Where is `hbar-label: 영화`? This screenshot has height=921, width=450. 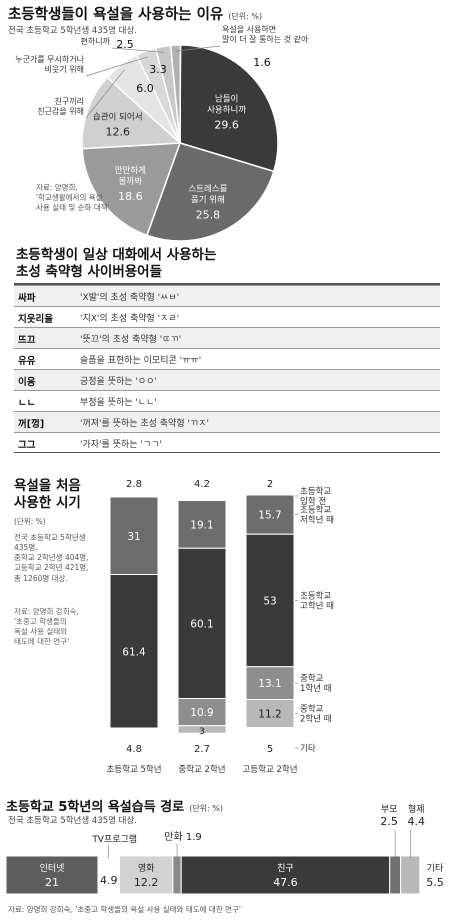
hbar-label: 영화 is located at coordinates (146, 868).